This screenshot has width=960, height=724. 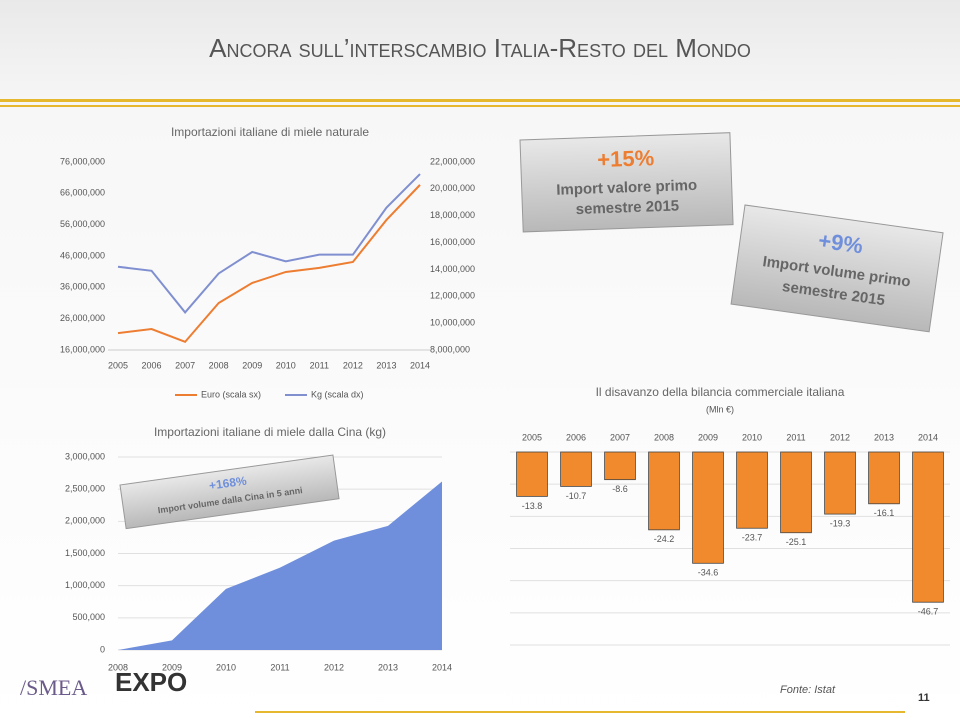 I want to click on y-tick-label: 1,500,000, so click(x=85, y=553).